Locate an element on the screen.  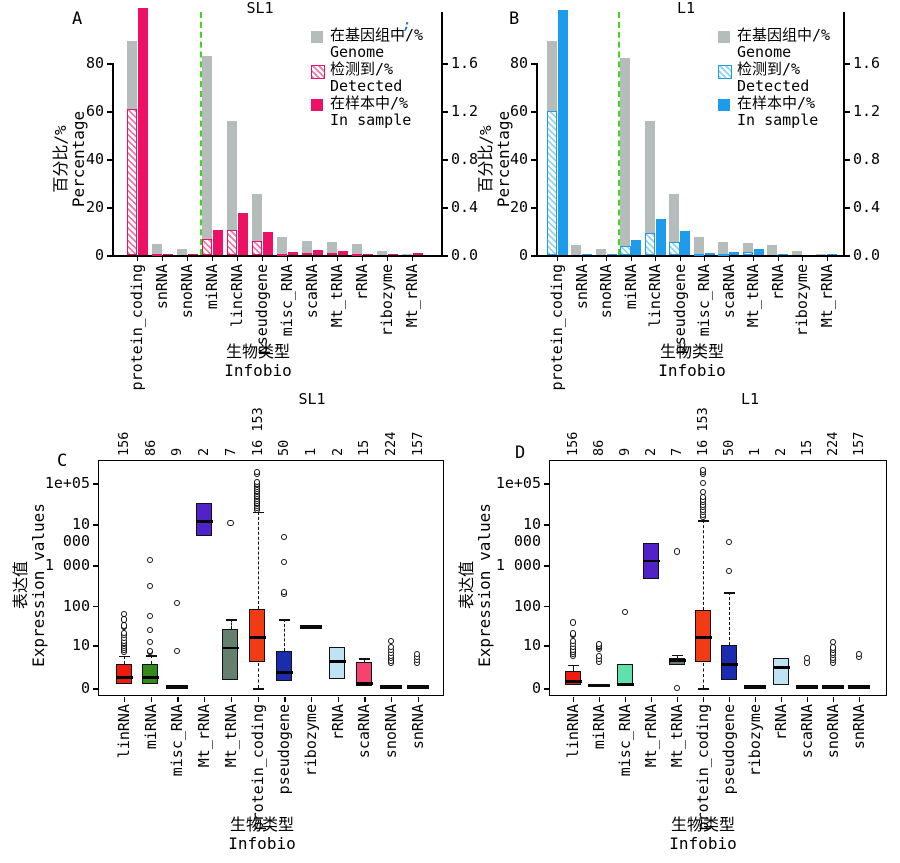
panel-c-xlabel-cn: 生物类型 is located at coordinates (261, 824).